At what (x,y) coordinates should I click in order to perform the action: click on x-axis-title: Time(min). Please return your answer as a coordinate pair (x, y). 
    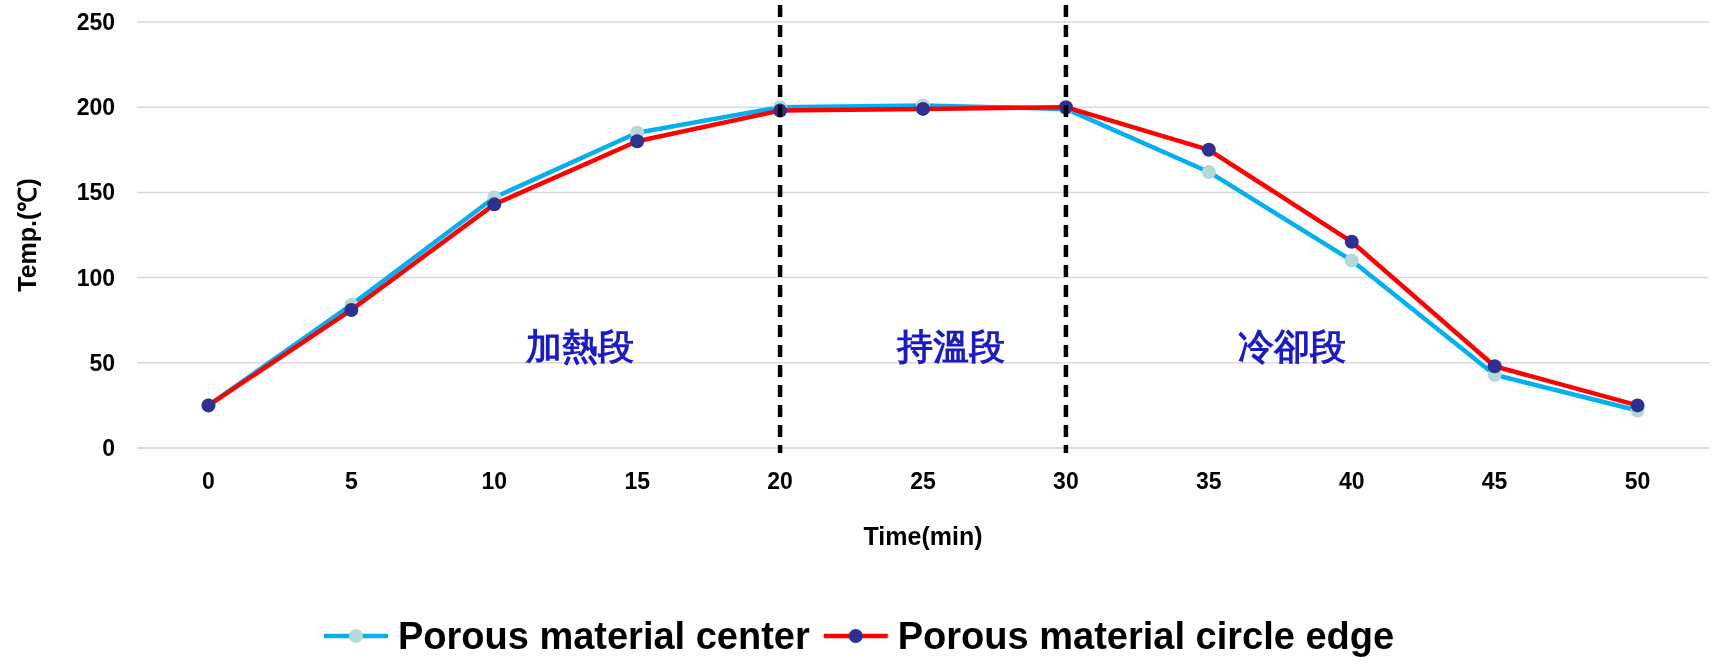
    Looking at the image, I should click on (923, 536).